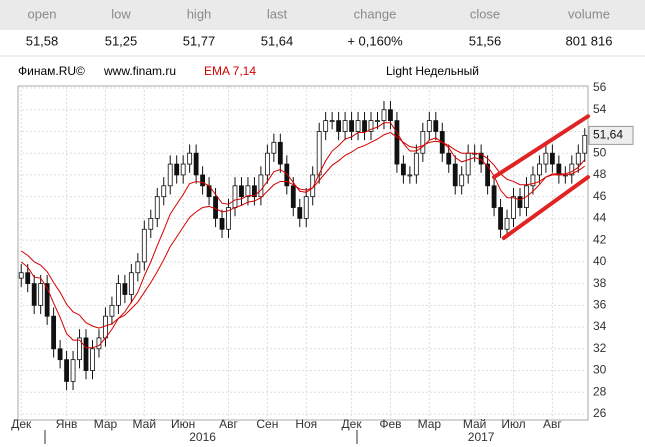  Describe the element at coordinates (21, 424) in the screenshot. I see `x-tick-label: Дек` at that location.